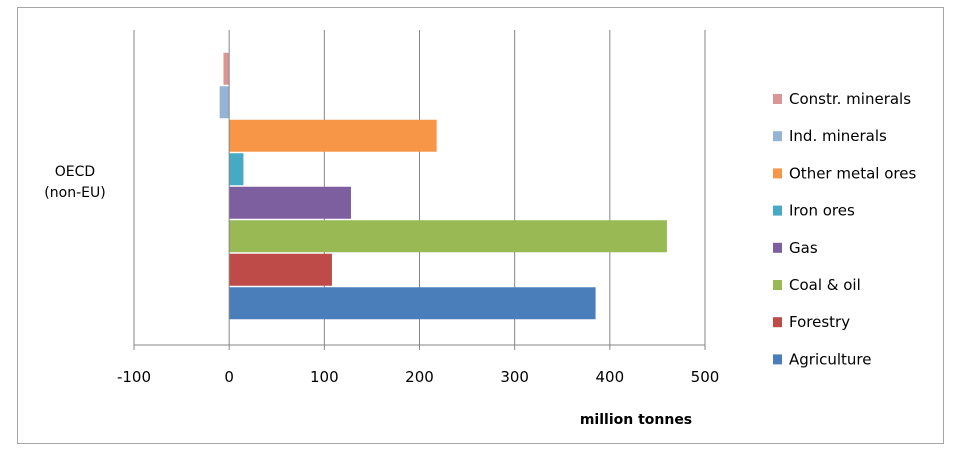 Image resolution: width=953 pixels, height=452 pixels. Describe the element at coordinates (777, 99) in the screenshot. I see `legend-swatch-constr-minerals` at that location.